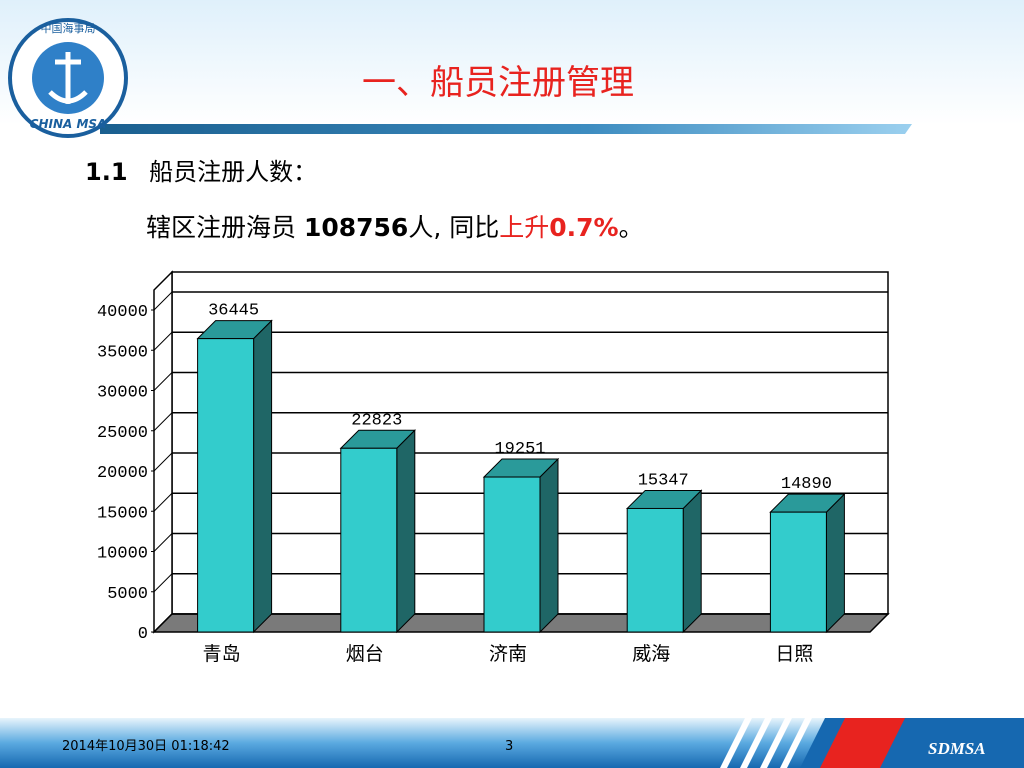 The image size is (1024, 768). Describe the element at coordinates (651, 654) in the screenshot. I see `x-tick-label: 威海` at that location.